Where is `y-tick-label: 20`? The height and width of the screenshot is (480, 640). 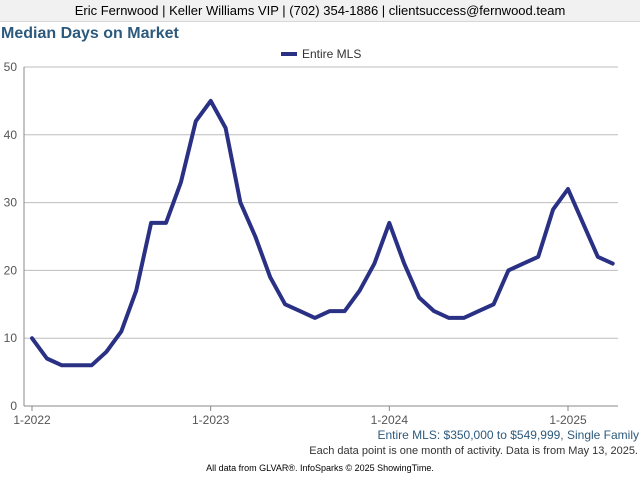
y-tick-label: 20 is located at coordinates (11, 270).